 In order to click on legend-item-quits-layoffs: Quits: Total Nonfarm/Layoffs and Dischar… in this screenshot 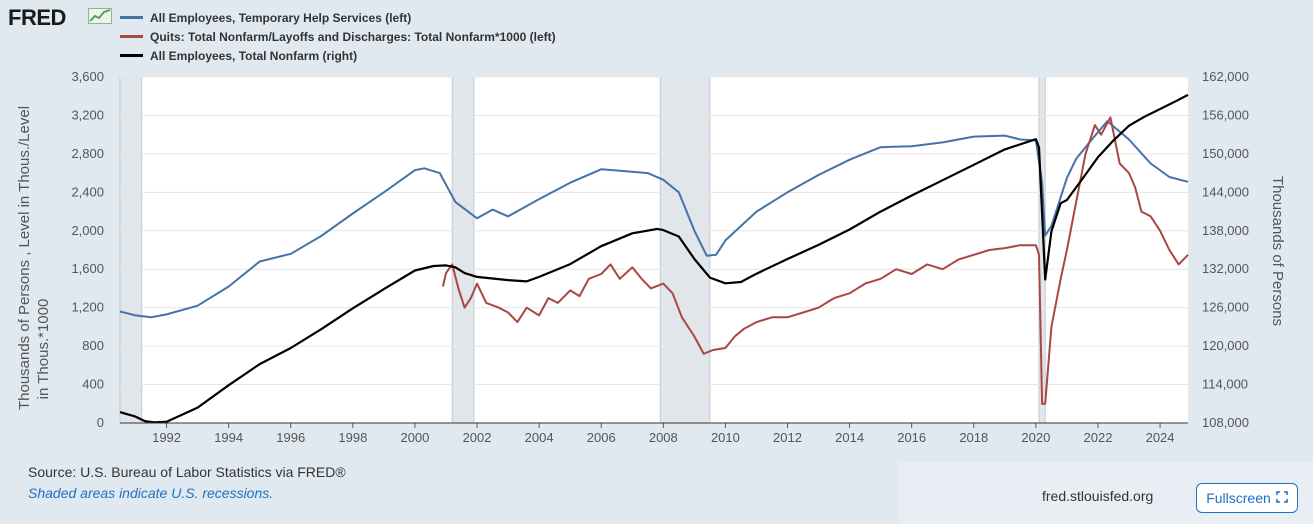, I will do `click(338, 36)`.